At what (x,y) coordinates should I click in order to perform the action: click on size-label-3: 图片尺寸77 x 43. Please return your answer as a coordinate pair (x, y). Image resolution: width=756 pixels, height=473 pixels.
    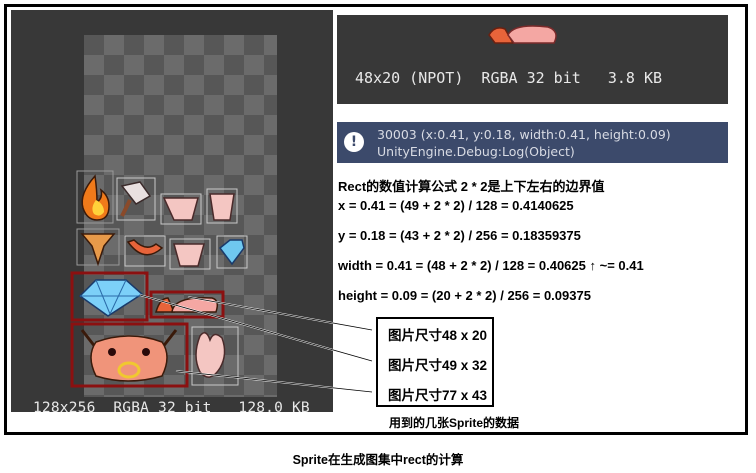
    Looking at the image, I should click on (438, 395).